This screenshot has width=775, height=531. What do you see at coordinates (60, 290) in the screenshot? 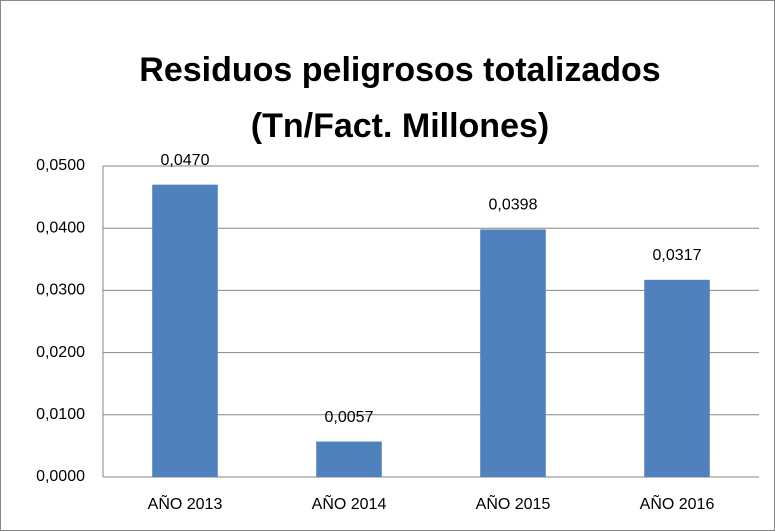
I see `y-tick-label: 0,0300` at bounding box center [60, 290].